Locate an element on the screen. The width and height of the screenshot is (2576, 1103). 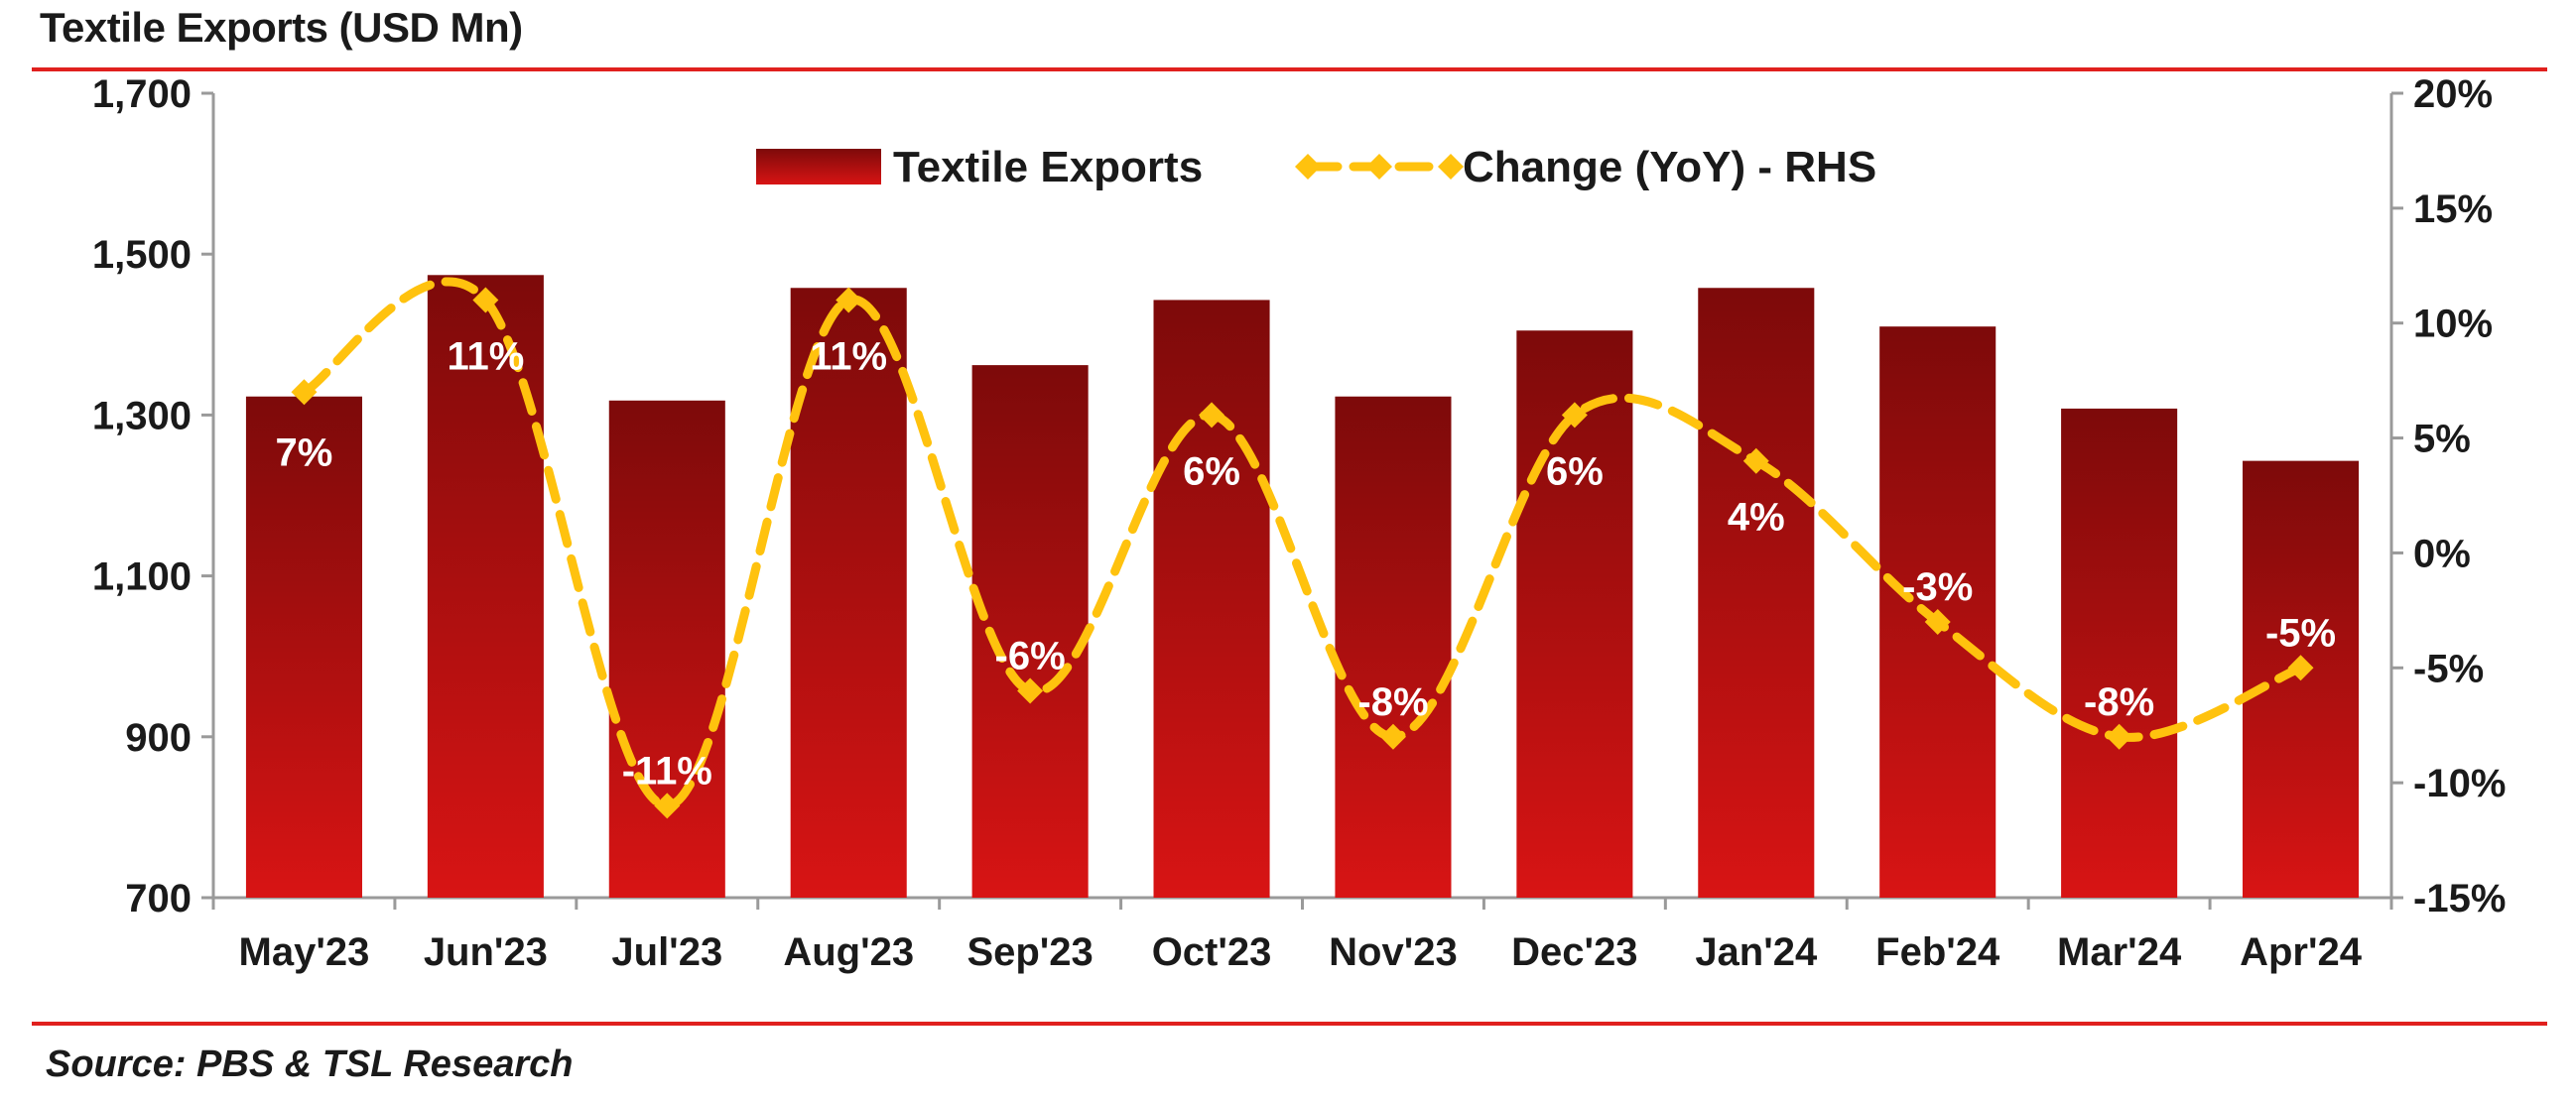
x-axis-tick-label: Mar'24 is located at coordinates (2120, 952).